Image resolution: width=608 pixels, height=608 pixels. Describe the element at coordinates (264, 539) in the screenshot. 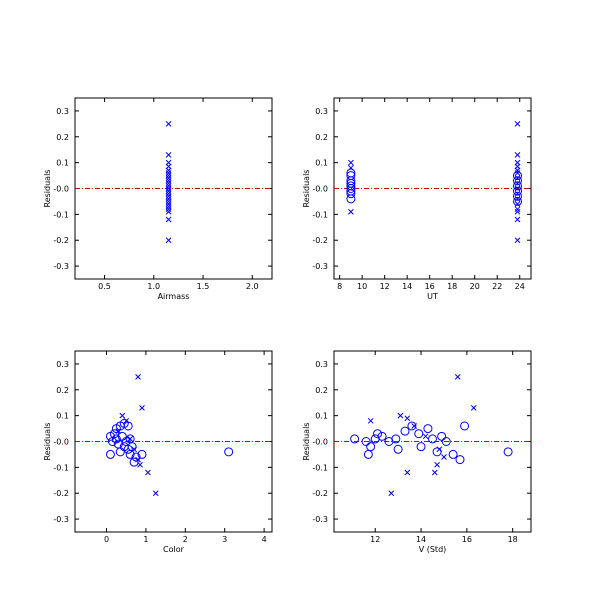

I see `x-tick-label: 4` at that location.